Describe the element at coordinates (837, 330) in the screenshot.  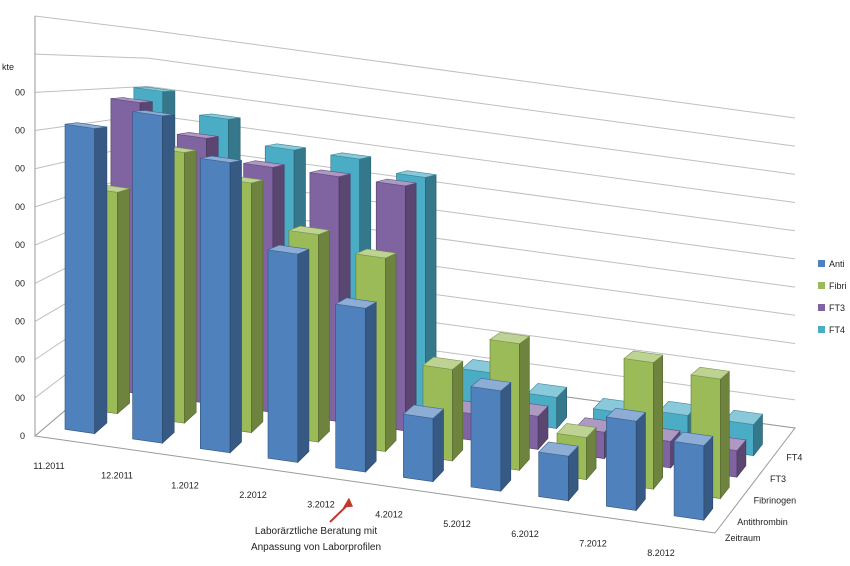
I see `legend-label-ft4: FT4` at that location.